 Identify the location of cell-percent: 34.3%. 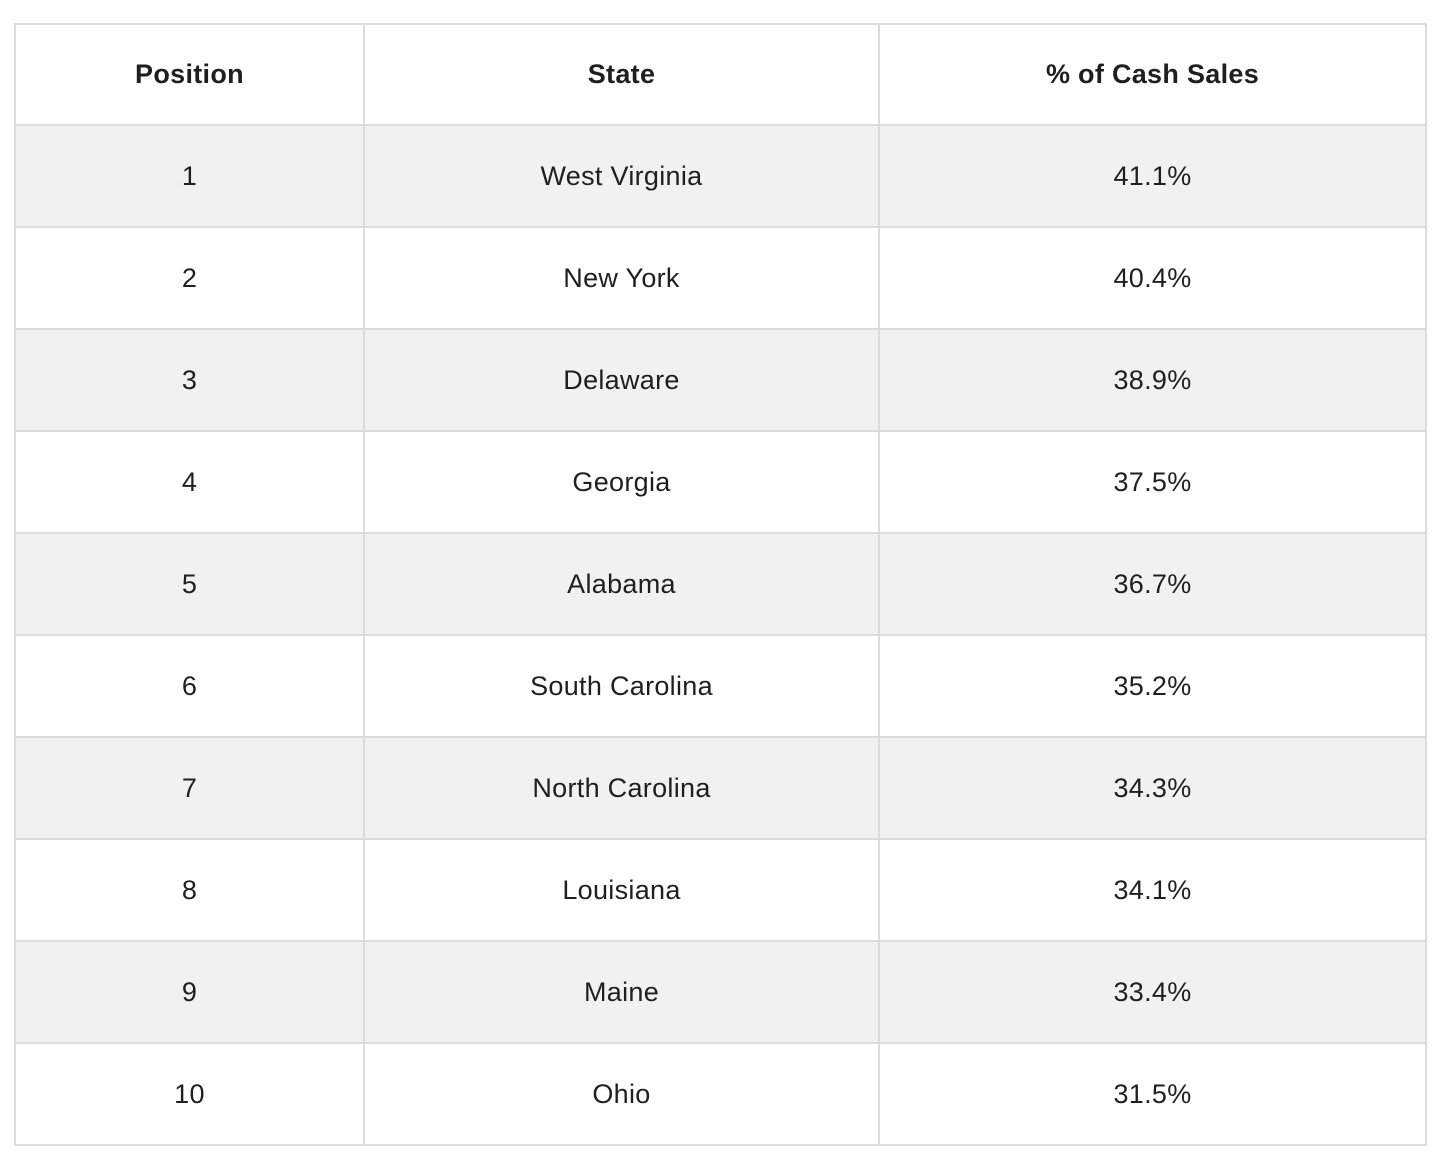
(1152, 788).